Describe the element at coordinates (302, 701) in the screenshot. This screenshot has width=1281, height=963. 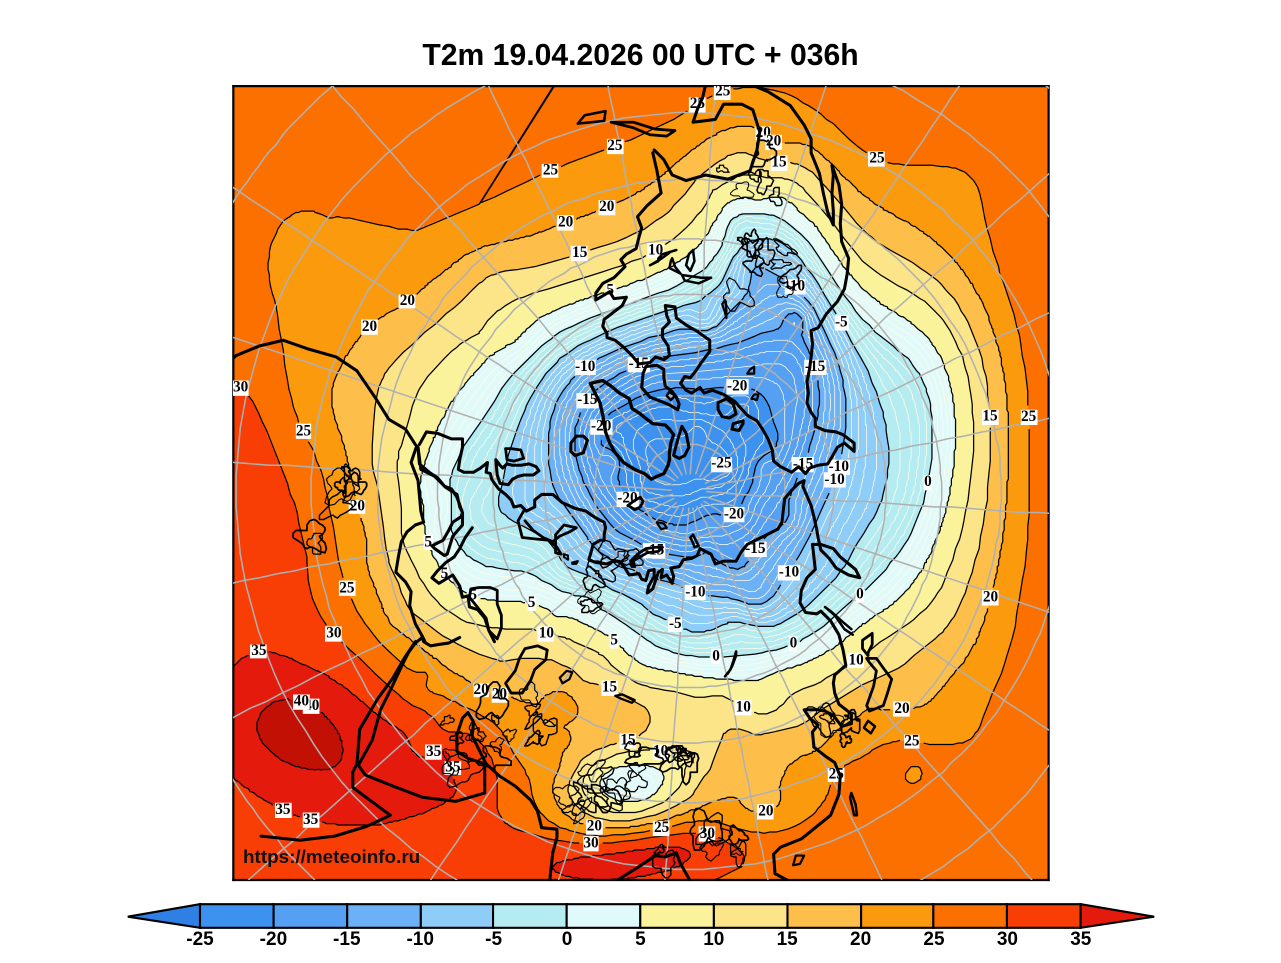
I see `svg-text: 40` at that location.